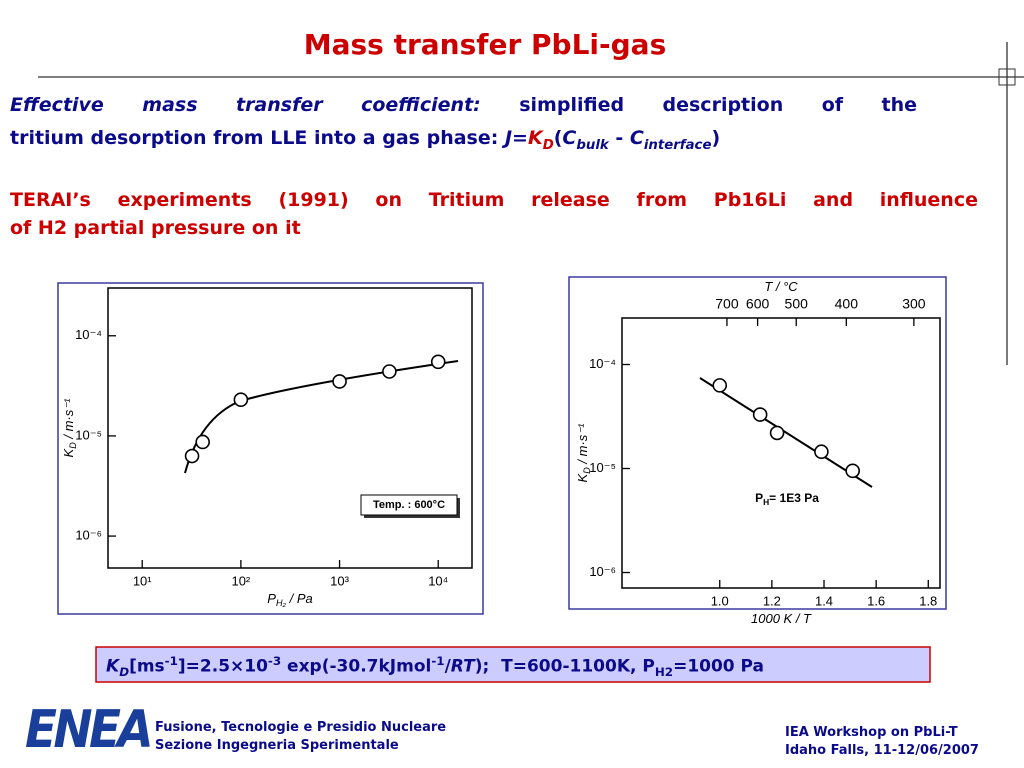  What do you see at coordinates (245, 105) in the screenshot?
I see `term: Effective mass transfer coefficient:` at bounding box center [245, 105].